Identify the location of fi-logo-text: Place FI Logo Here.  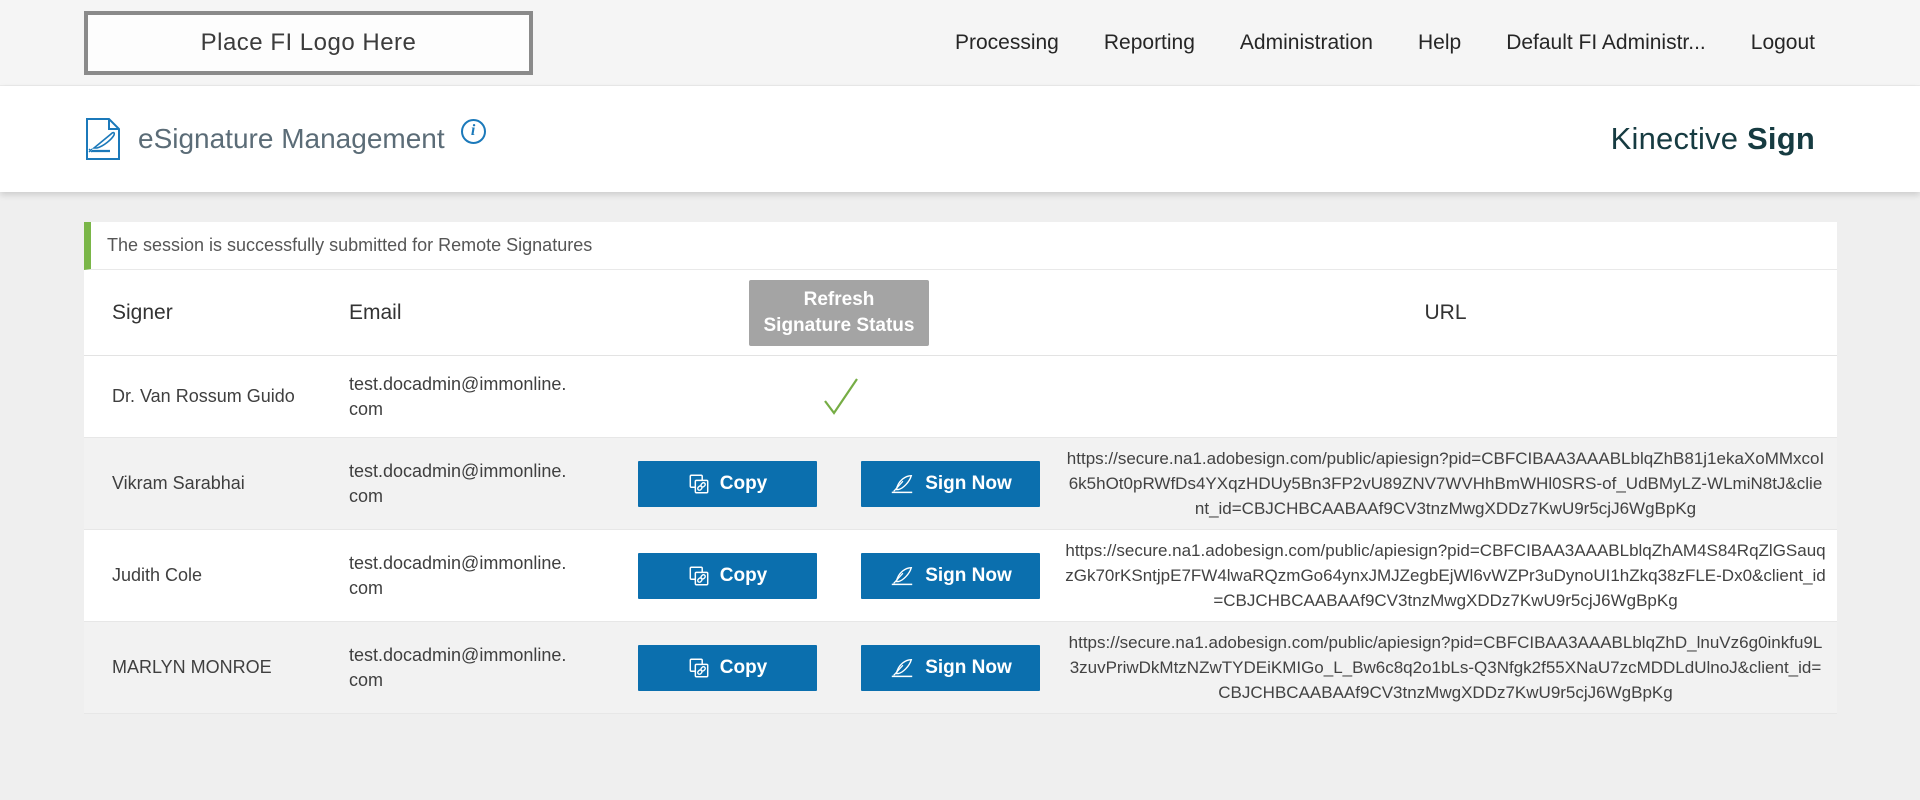
(308, 42).